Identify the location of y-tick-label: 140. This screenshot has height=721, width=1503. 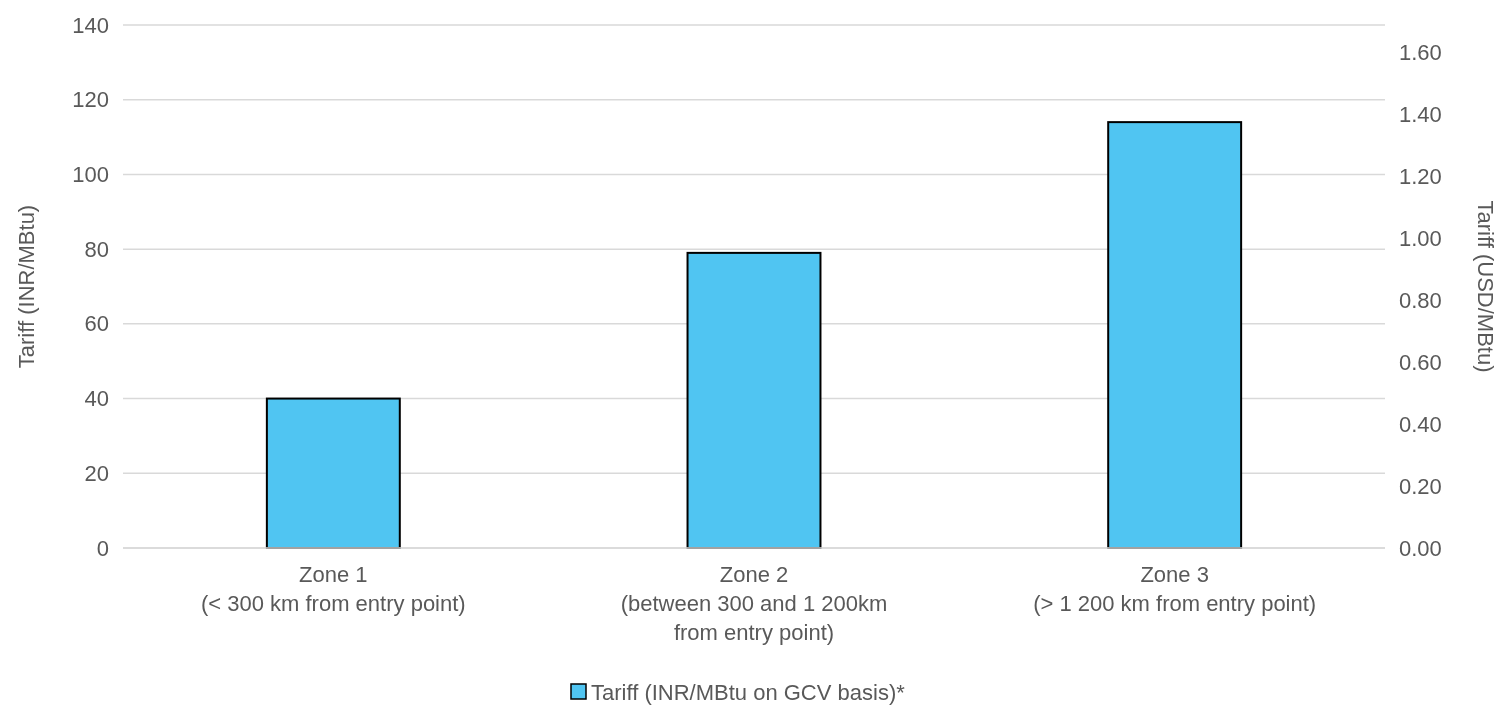
(90, 25).